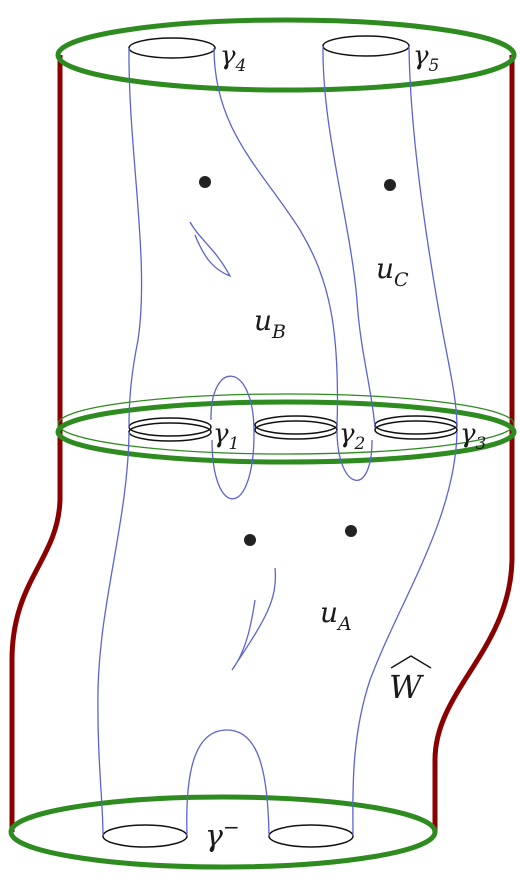  Describe the element at coordinates (270, 323) in the screenshot. I see `label-uB: uB` at that location.